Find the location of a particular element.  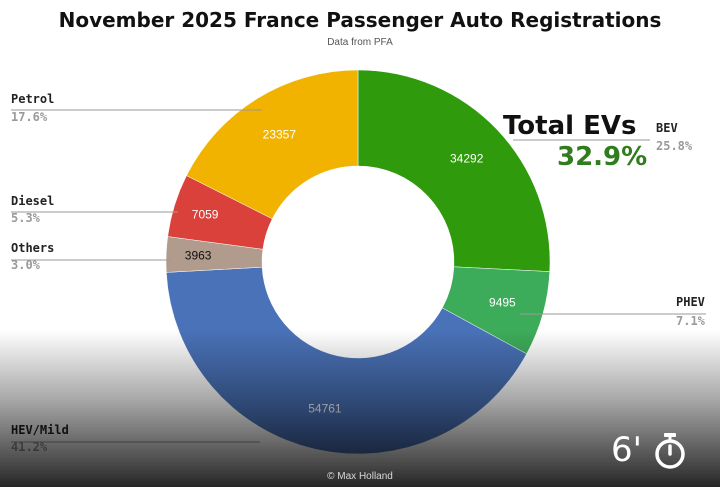

chart-subtitle: Data from PFA is located at coordinates (360, 42).